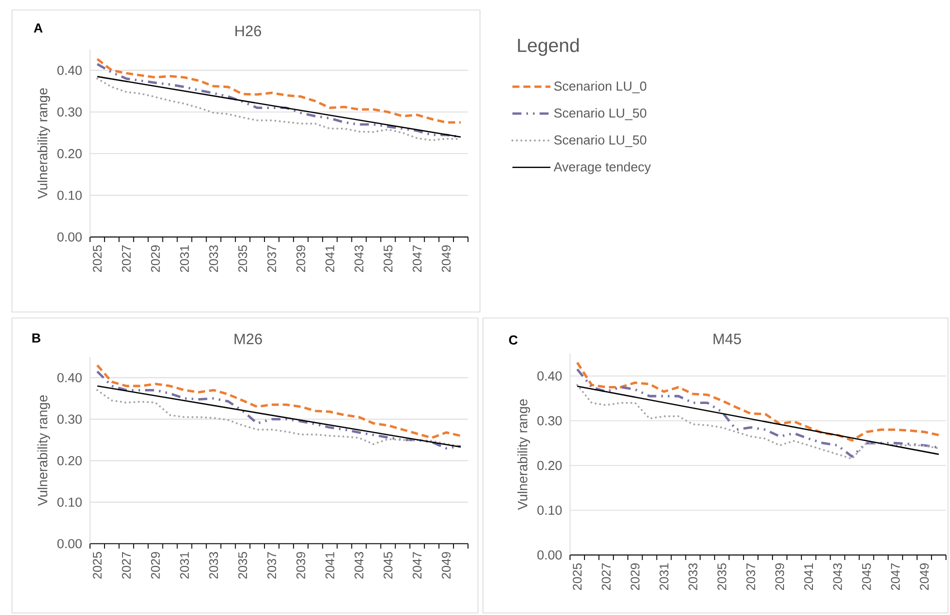  Describe the element at coordinates (513, 340) in the screenshot. I see `text: C` at that location.